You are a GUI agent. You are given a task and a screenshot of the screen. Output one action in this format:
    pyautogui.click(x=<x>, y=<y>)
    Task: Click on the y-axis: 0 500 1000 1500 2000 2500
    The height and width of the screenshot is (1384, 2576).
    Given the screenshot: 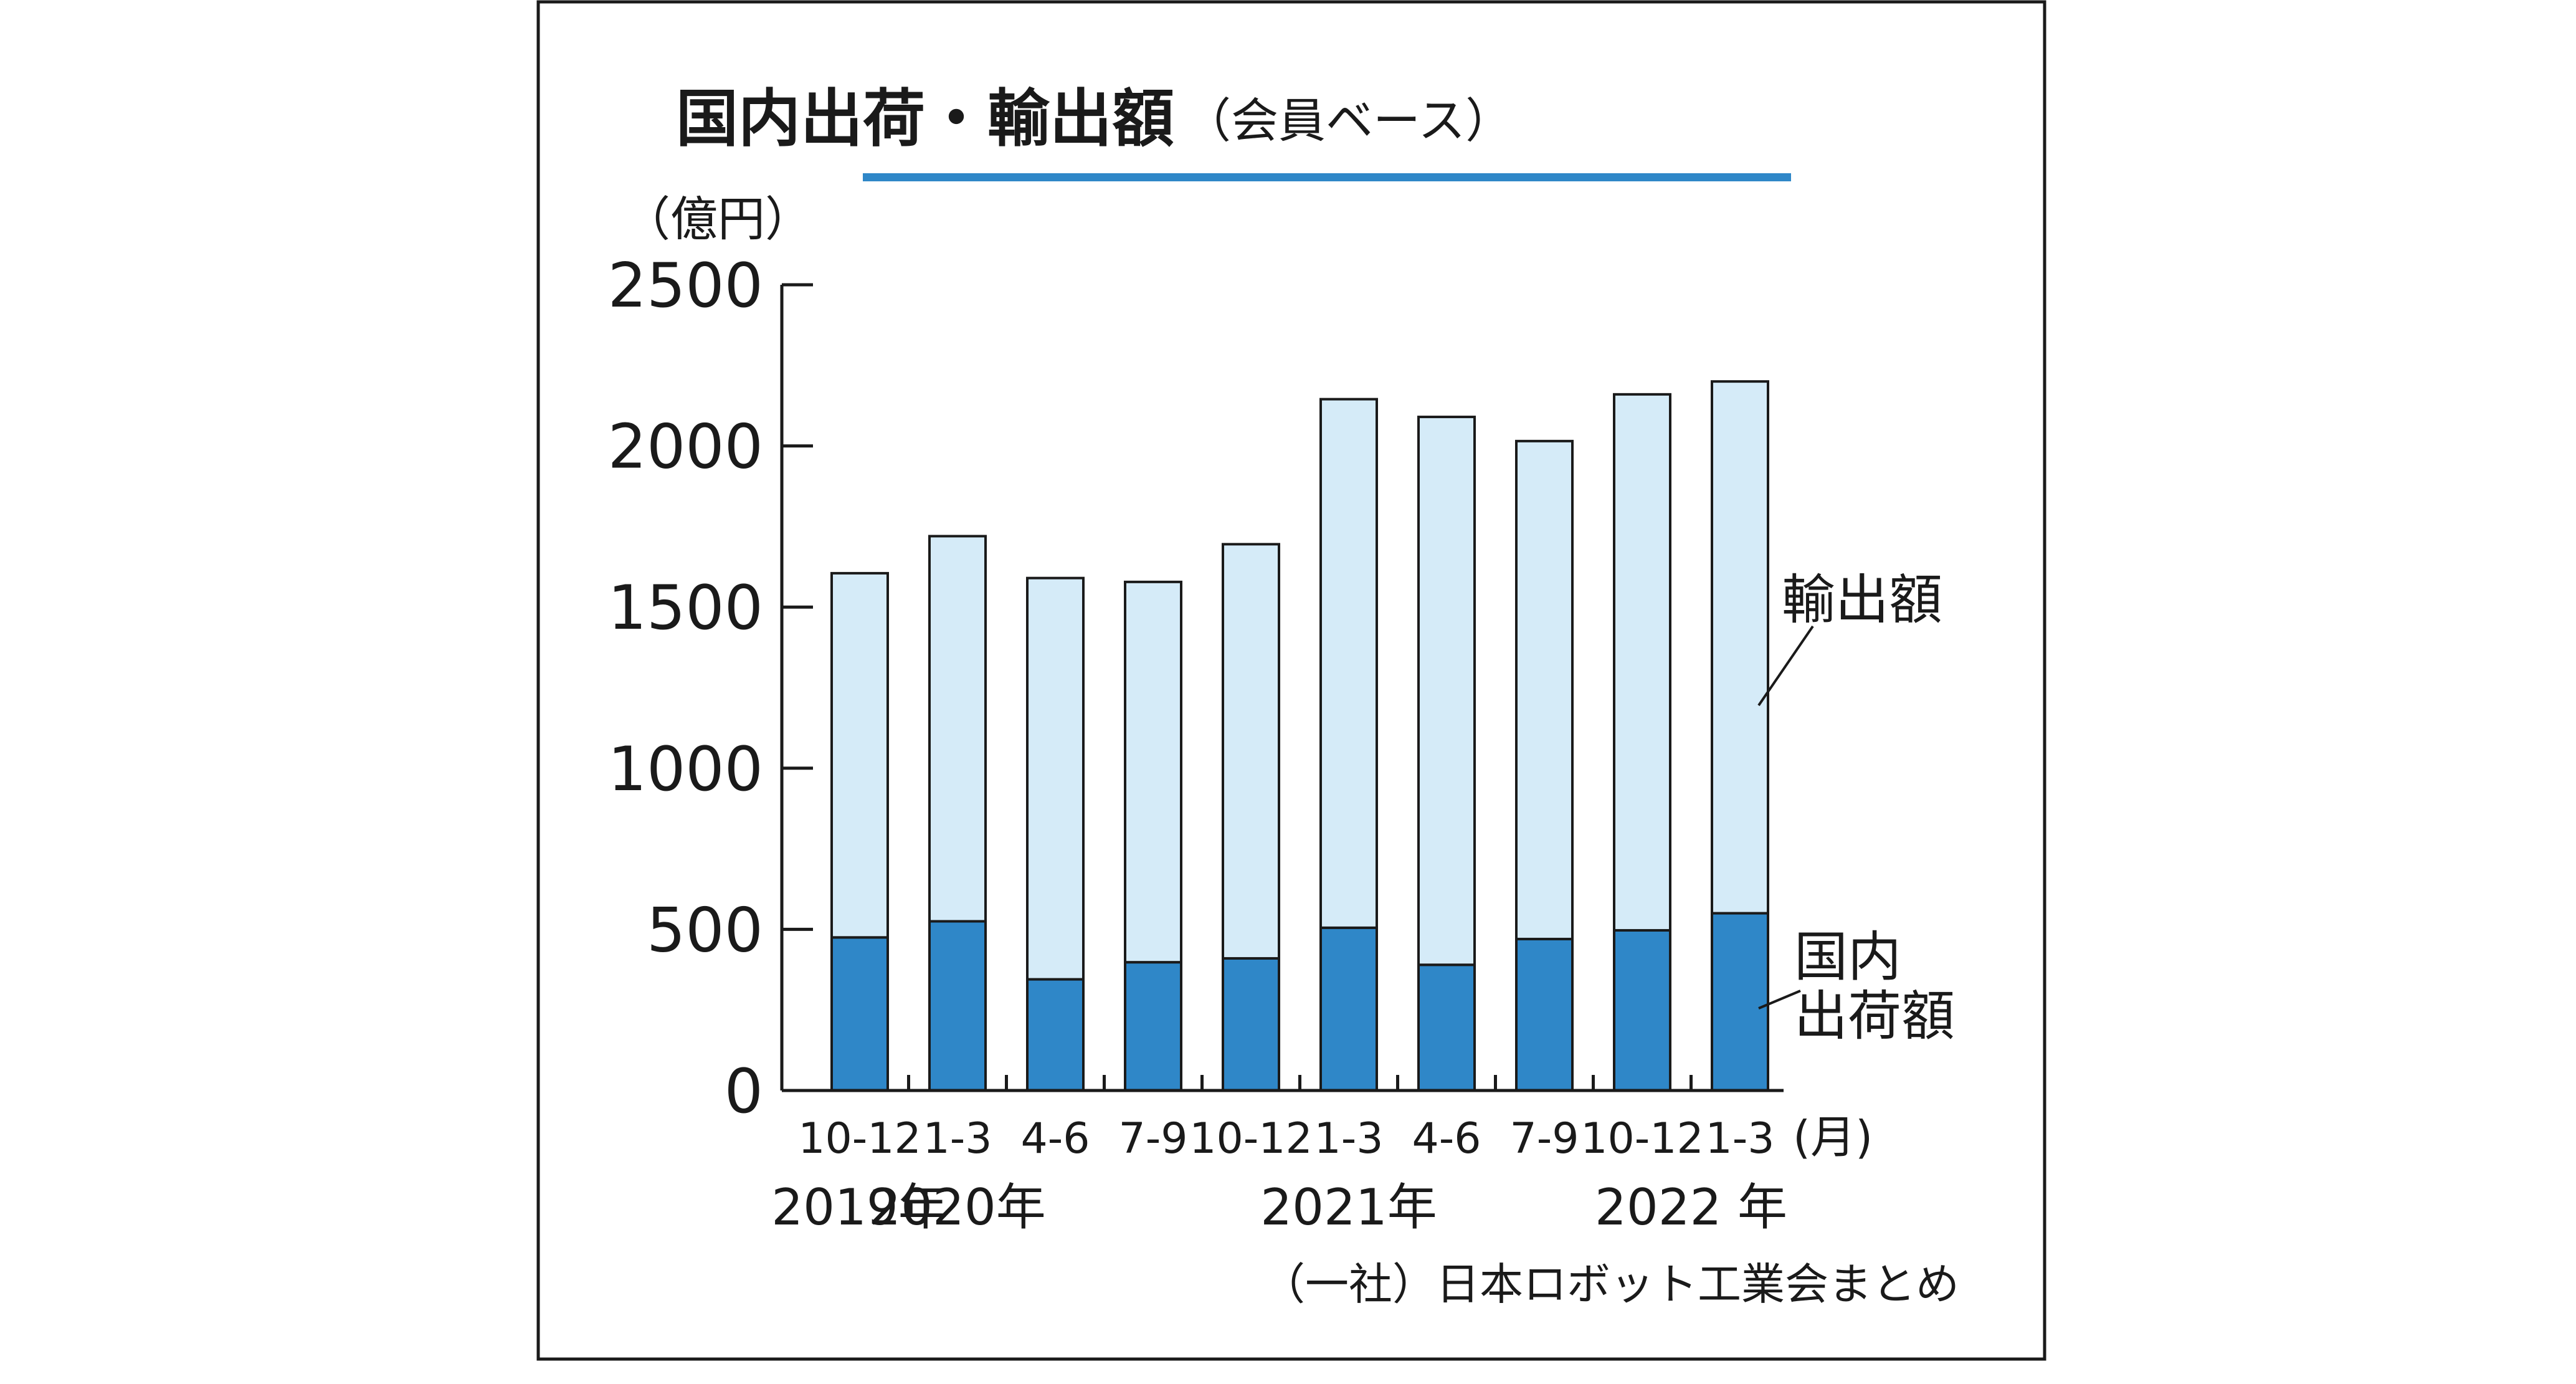 What is the action you would take?
    pyautogui.click(x=710, y=689)
    